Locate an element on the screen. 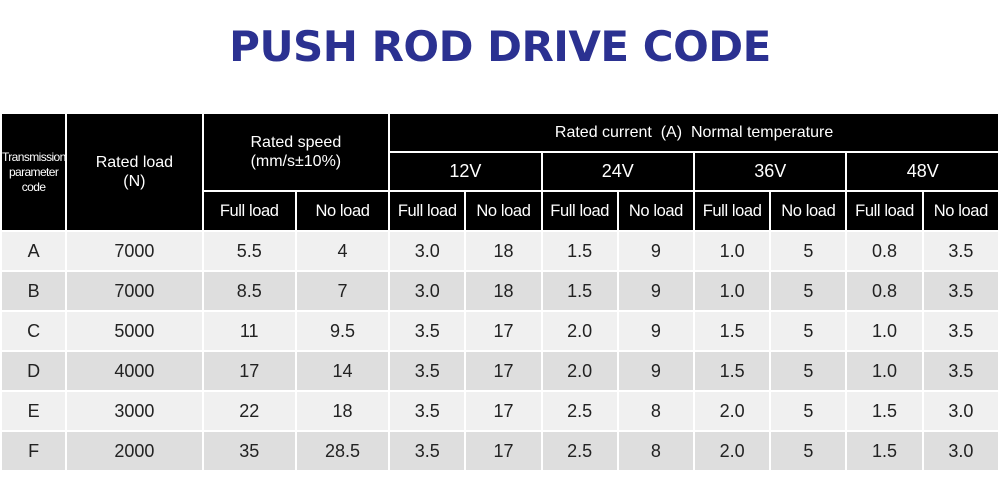 The width and height of the screenshot is (1000, 488). header-rated-speed-line: Rated speed is located at coordinates (296, 142).